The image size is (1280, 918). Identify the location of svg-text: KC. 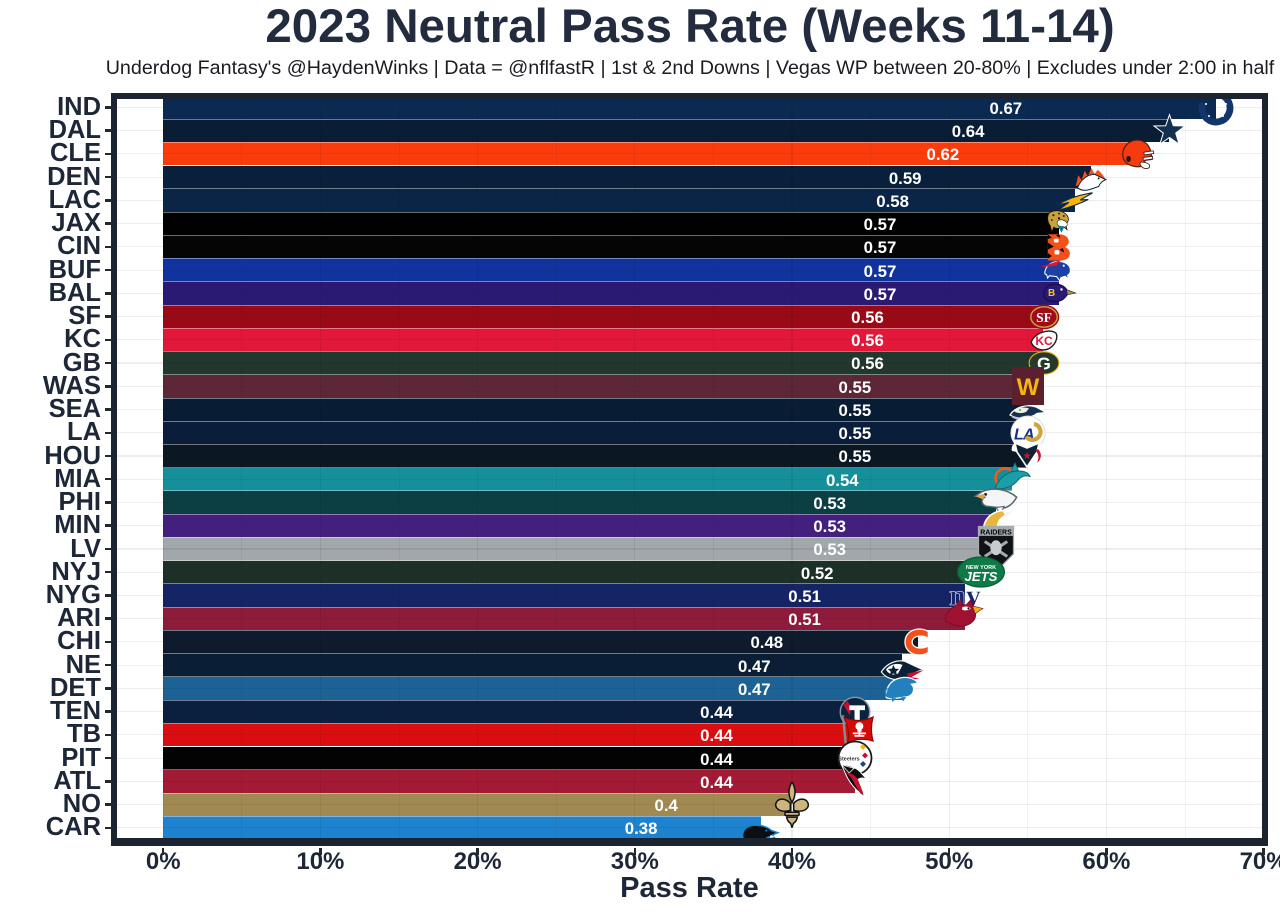
(1044, 341).